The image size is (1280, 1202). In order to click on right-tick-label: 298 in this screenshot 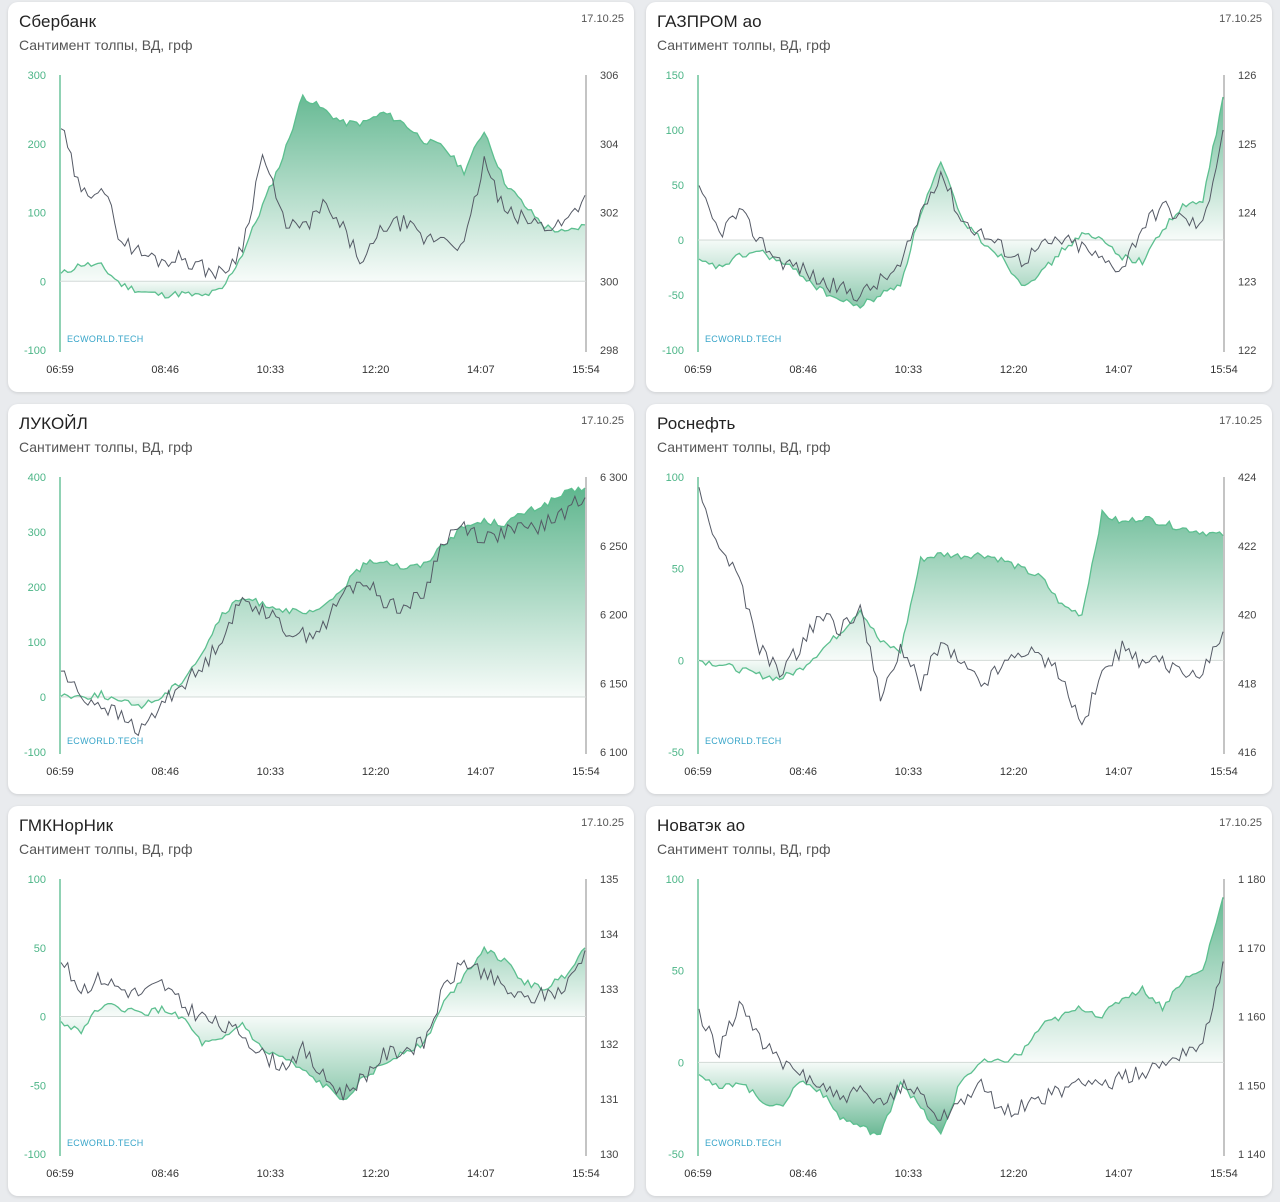, I will do `click(609, 351)`.